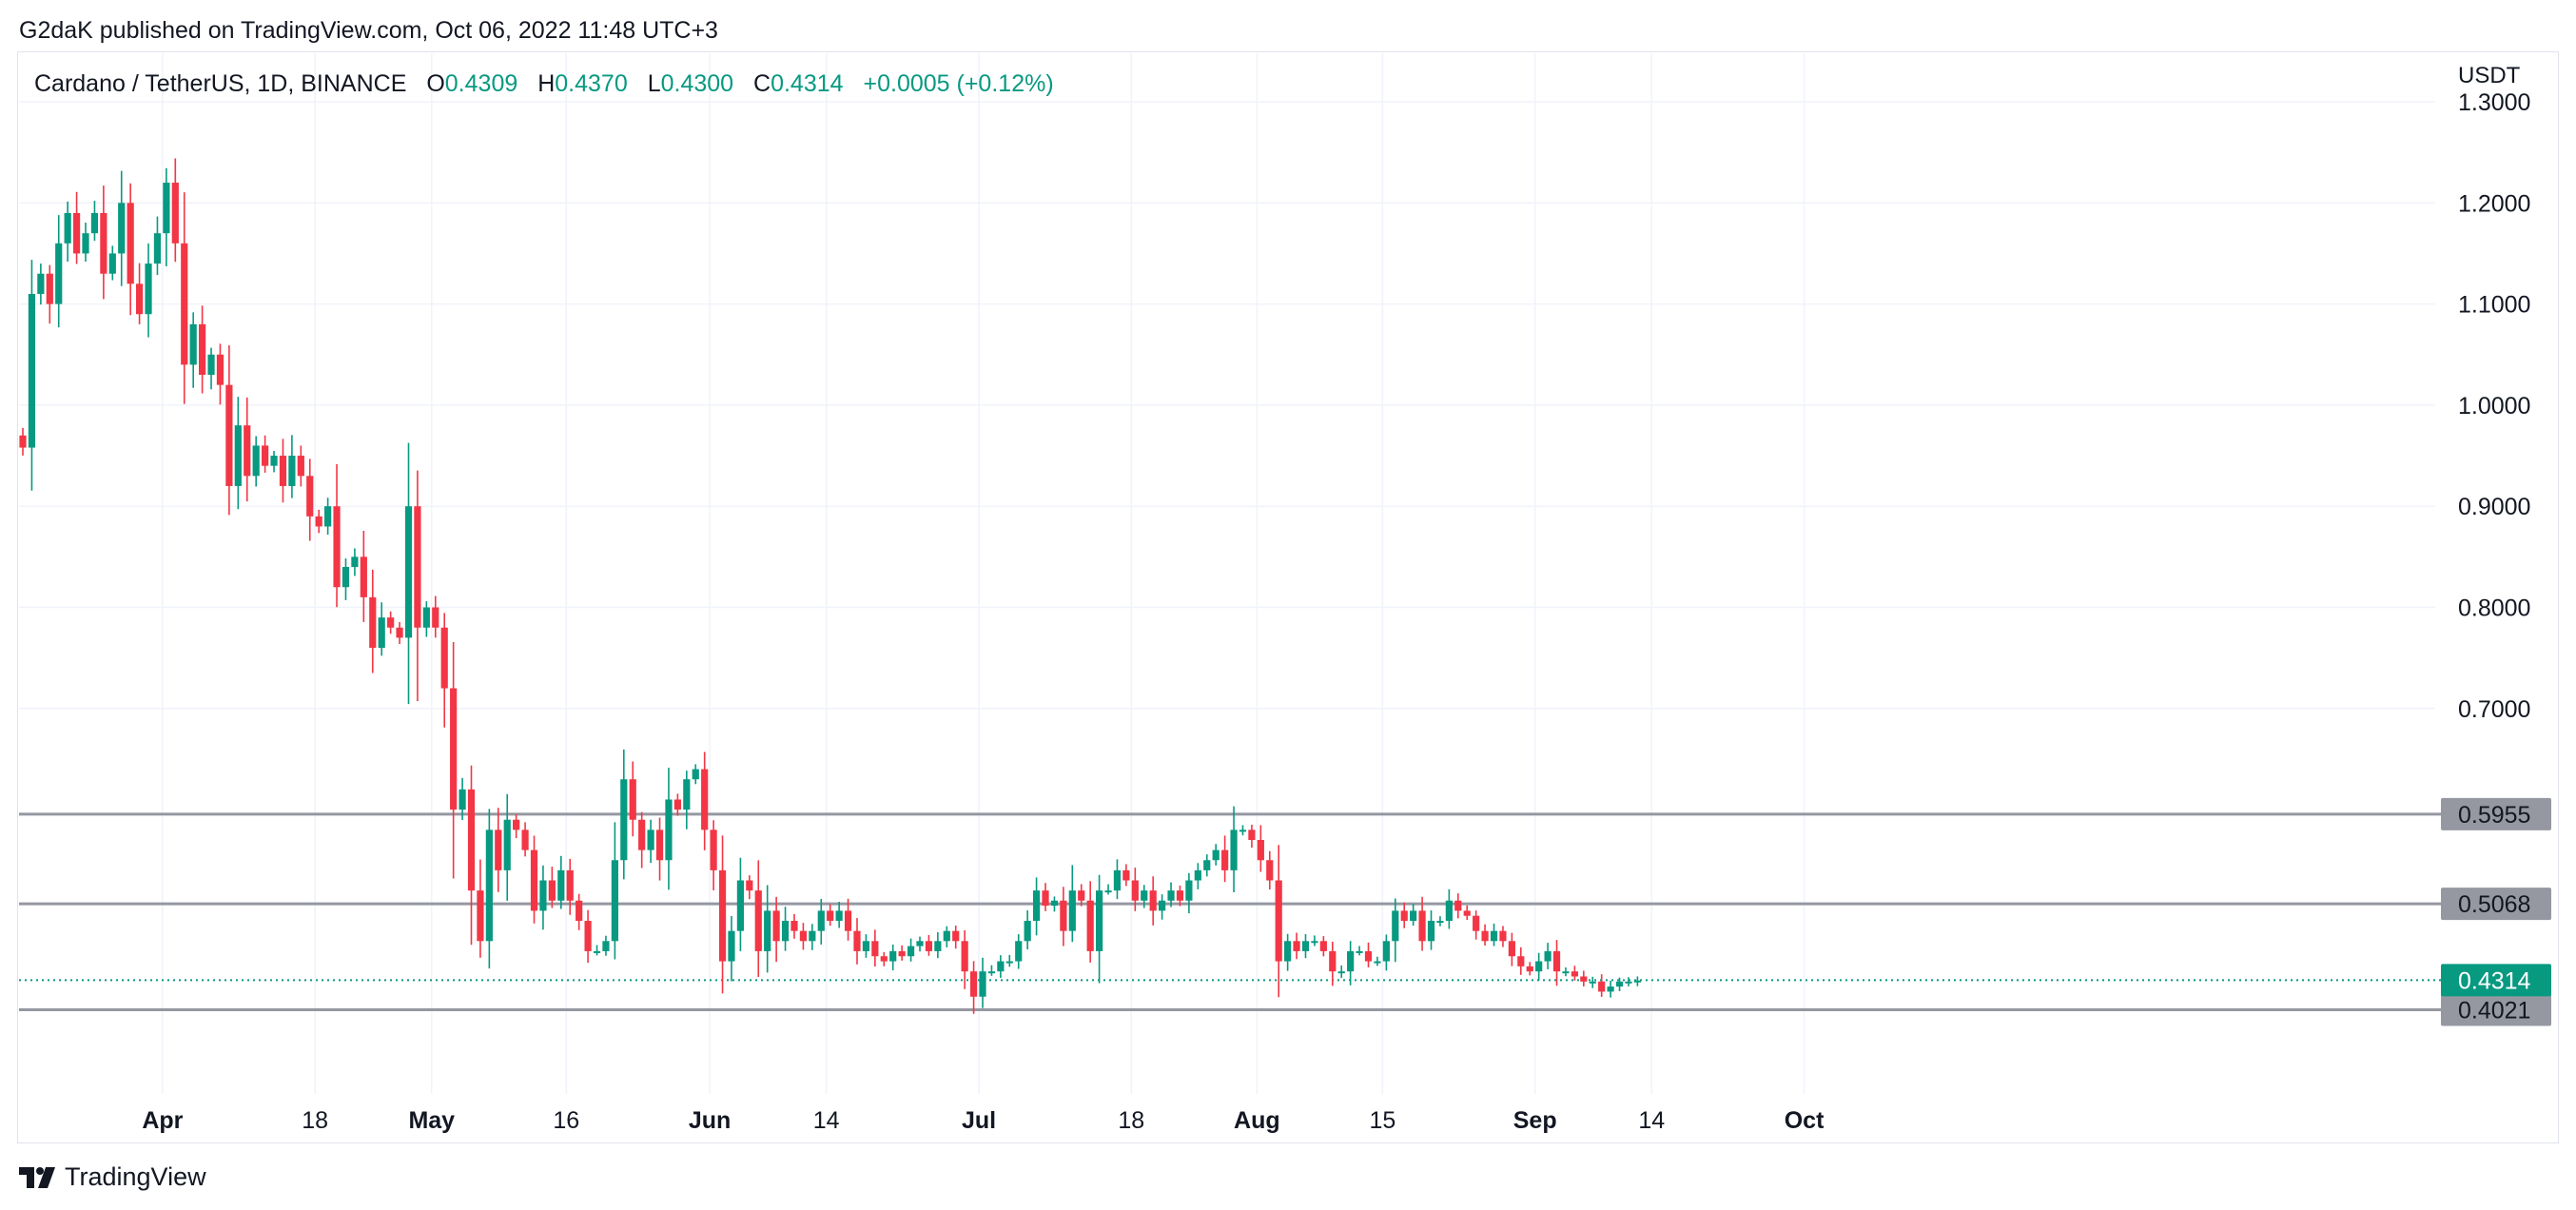 The width and height of the screenshot is (2576, 1210). What do you see at coordinates (2494, 203) in the screenshot?
I see `y-tick-label: 1.2000` at bounding box center [2494, 203].